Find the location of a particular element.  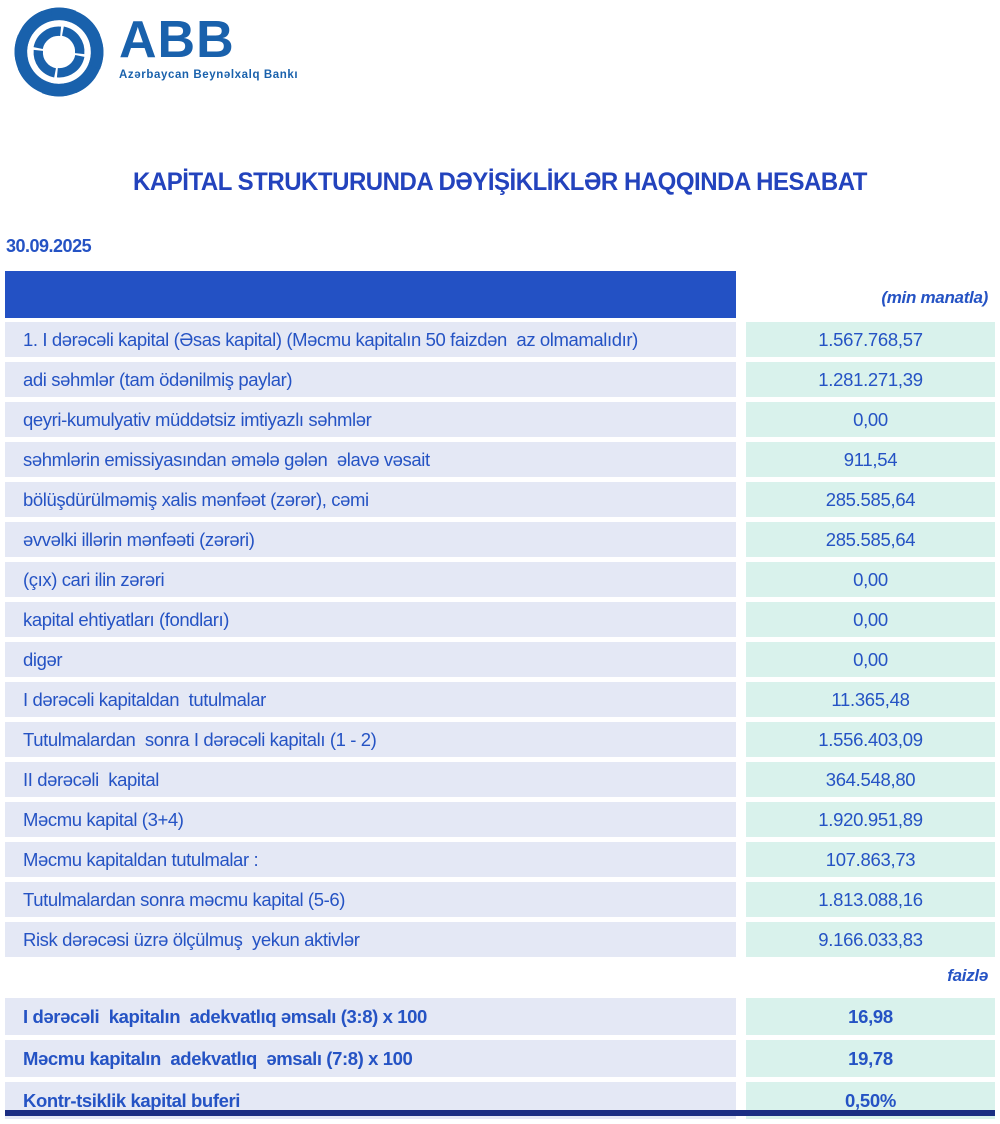

row-value: 364.548,80 is located at coordinates (870, 779).